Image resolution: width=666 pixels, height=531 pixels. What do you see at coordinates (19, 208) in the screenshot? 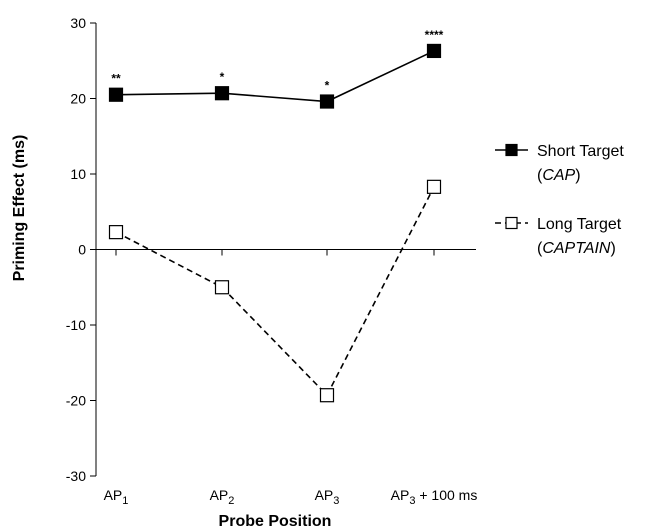
I see `y-axis-title: Priming Effect (ms)` at bounding box center [19, 208].